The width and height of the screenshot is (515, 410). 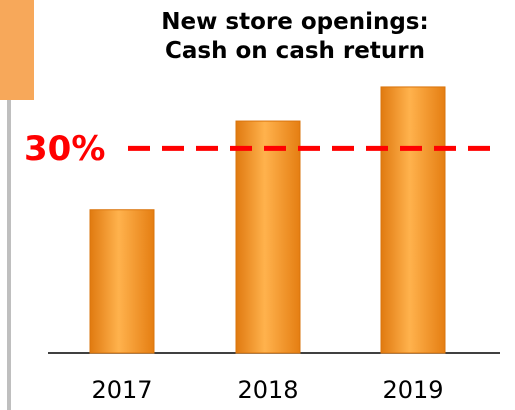 What do you see at coordinates (295, 36) in the screenshot?
I see `chart-title: New store openings: Cash on cash return` at bounding box center [295, 36].